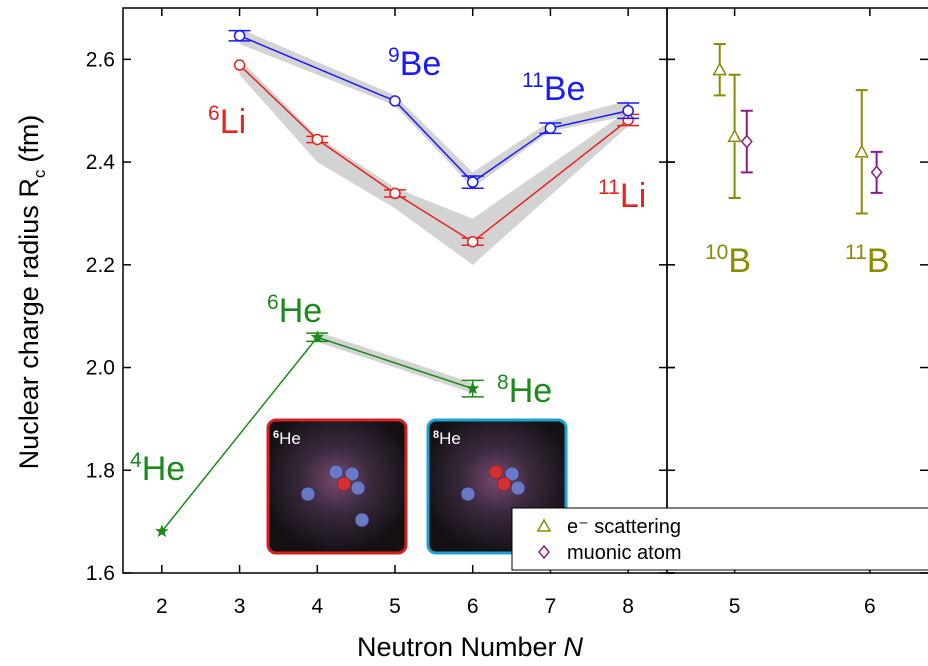 The width and height of the screenshot is (928, 666). I want to click on x-axis-label-var: N, so click(574, 647).